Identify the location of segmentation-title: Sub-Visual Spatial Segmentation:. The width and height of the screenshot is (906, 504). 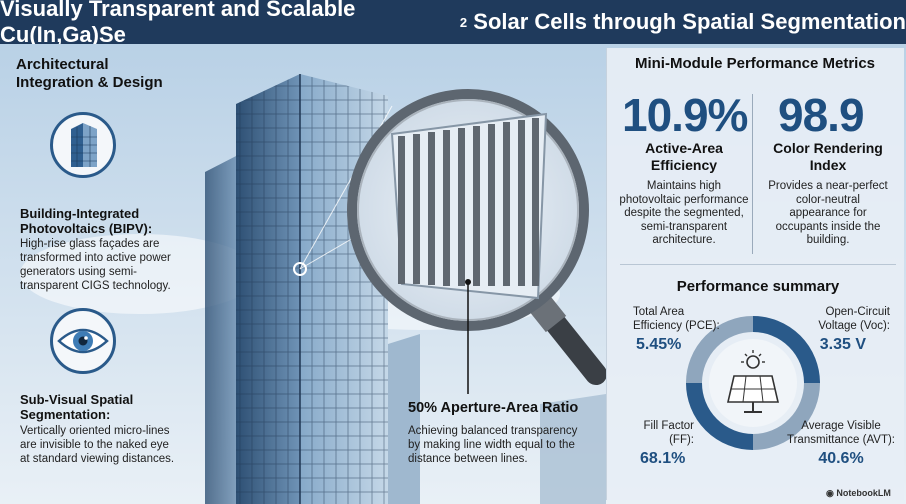
(77, 407).